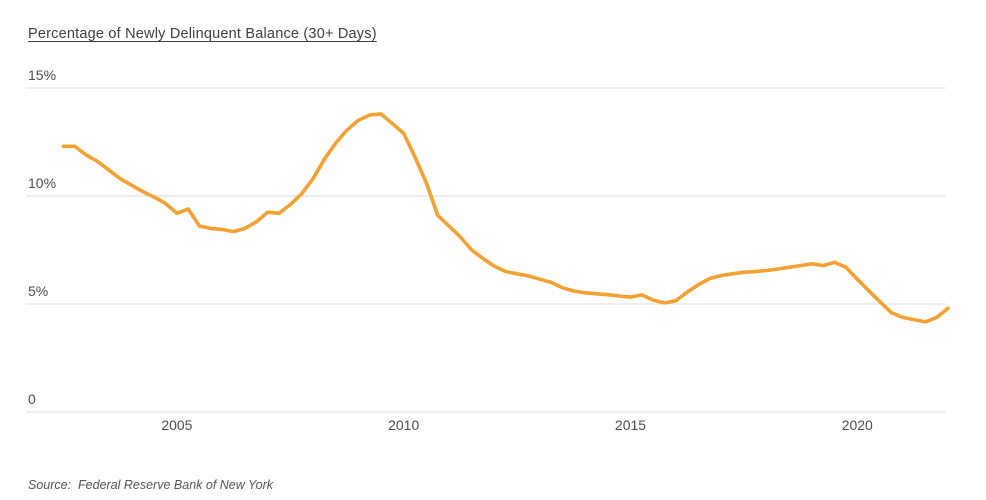  I want to click on x-axis-tick-label: 2020, so click(857, 425).